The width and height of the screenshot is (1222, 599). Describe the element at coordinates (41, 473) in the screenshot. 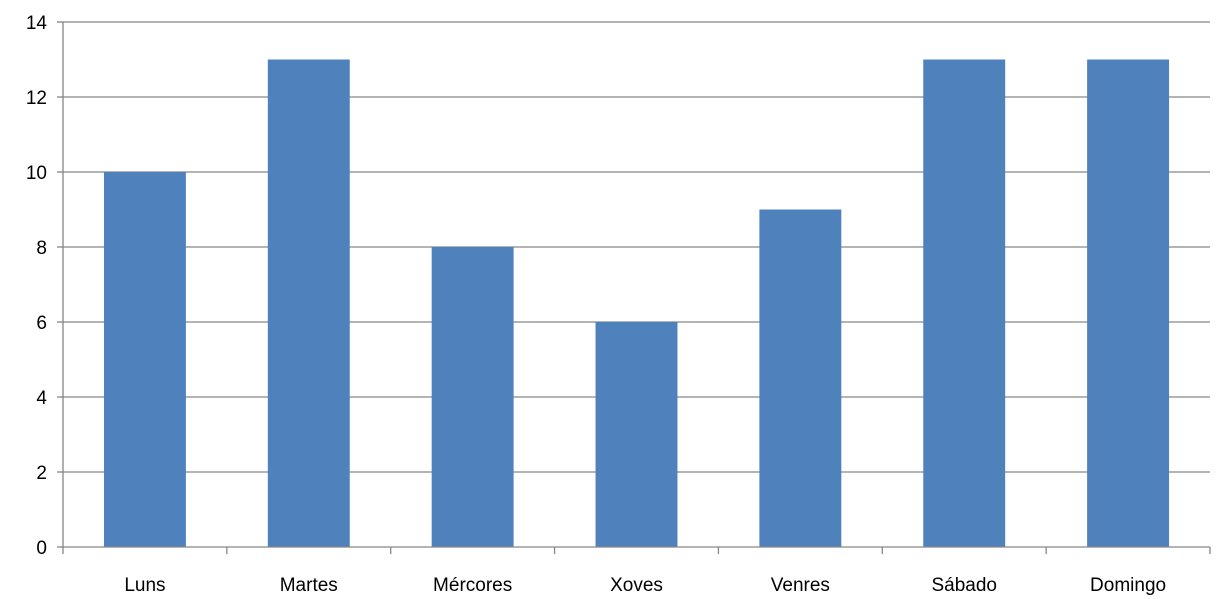

I see `y-tick-label: 2` at that location.